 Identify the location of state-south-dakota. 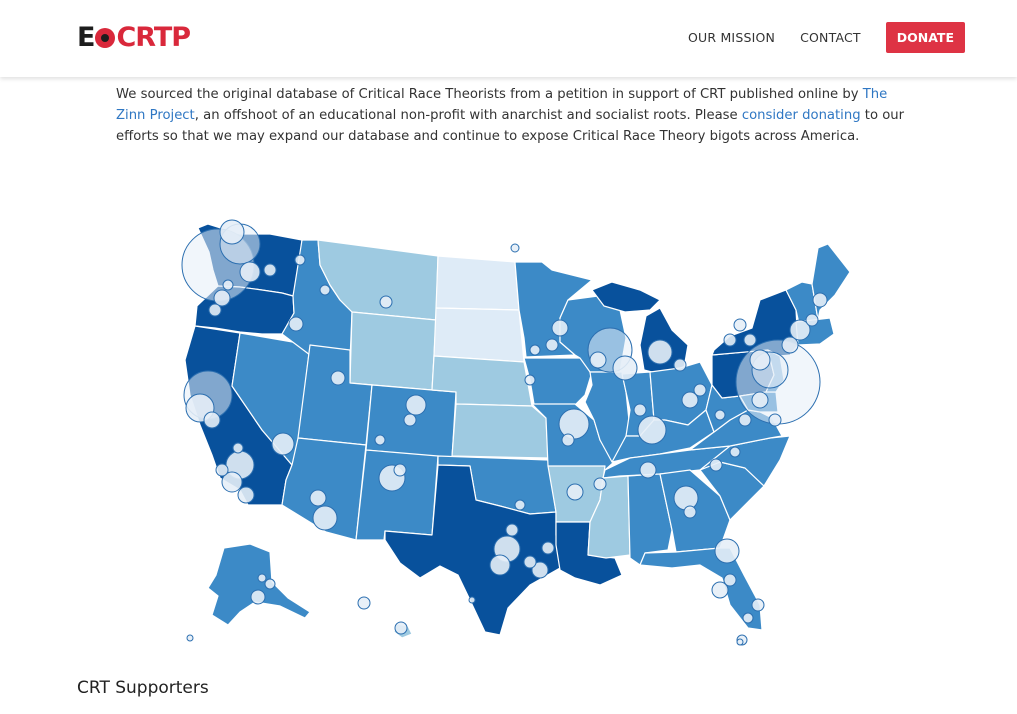
(479, 335).